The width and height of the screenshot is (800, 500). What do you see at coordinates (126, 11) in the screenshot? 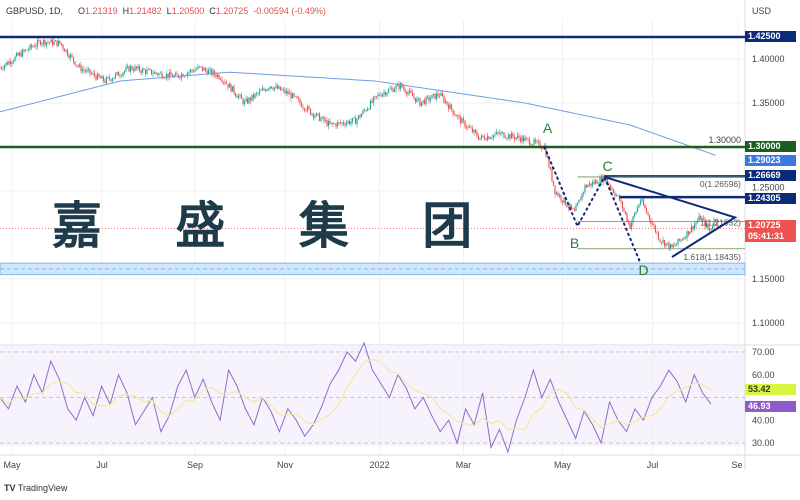
I see `high-prefix: H` at bounding box center [126, 11].